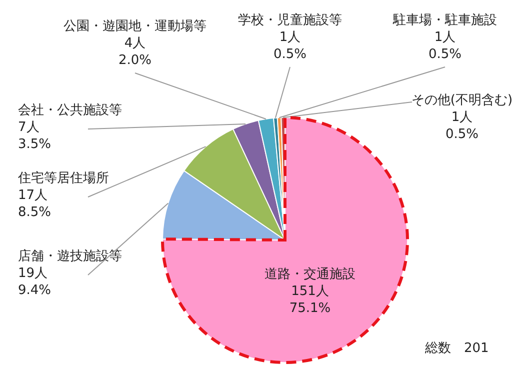  Describe the element at coordinates (35, 136) in the screenshot. I see `data-label: 7人 3.5%` at that location.